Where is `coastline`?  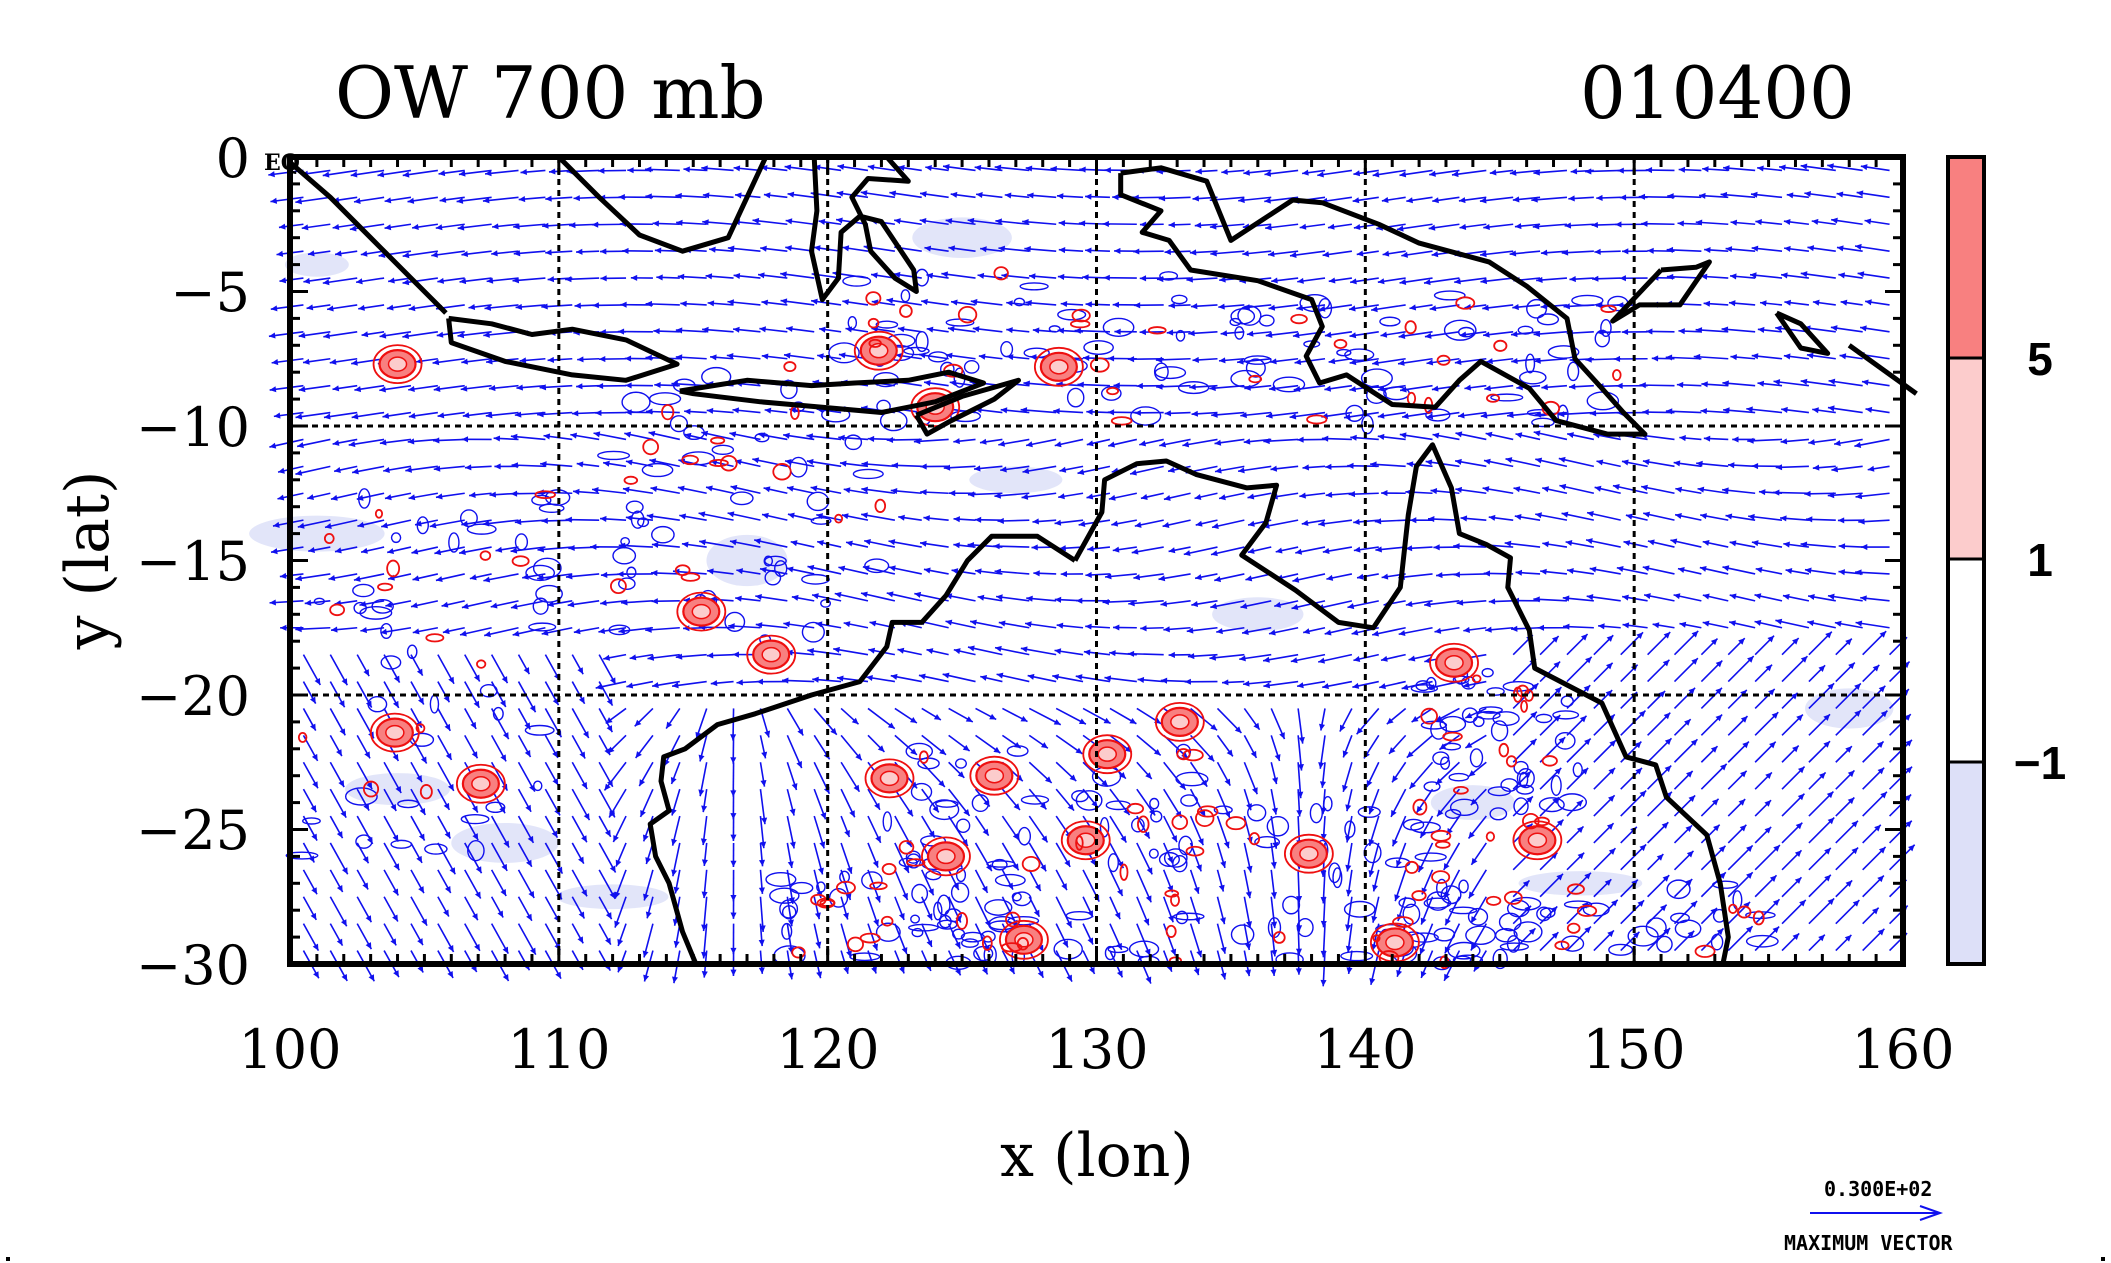 coastline is located at coordinates (864, 229).